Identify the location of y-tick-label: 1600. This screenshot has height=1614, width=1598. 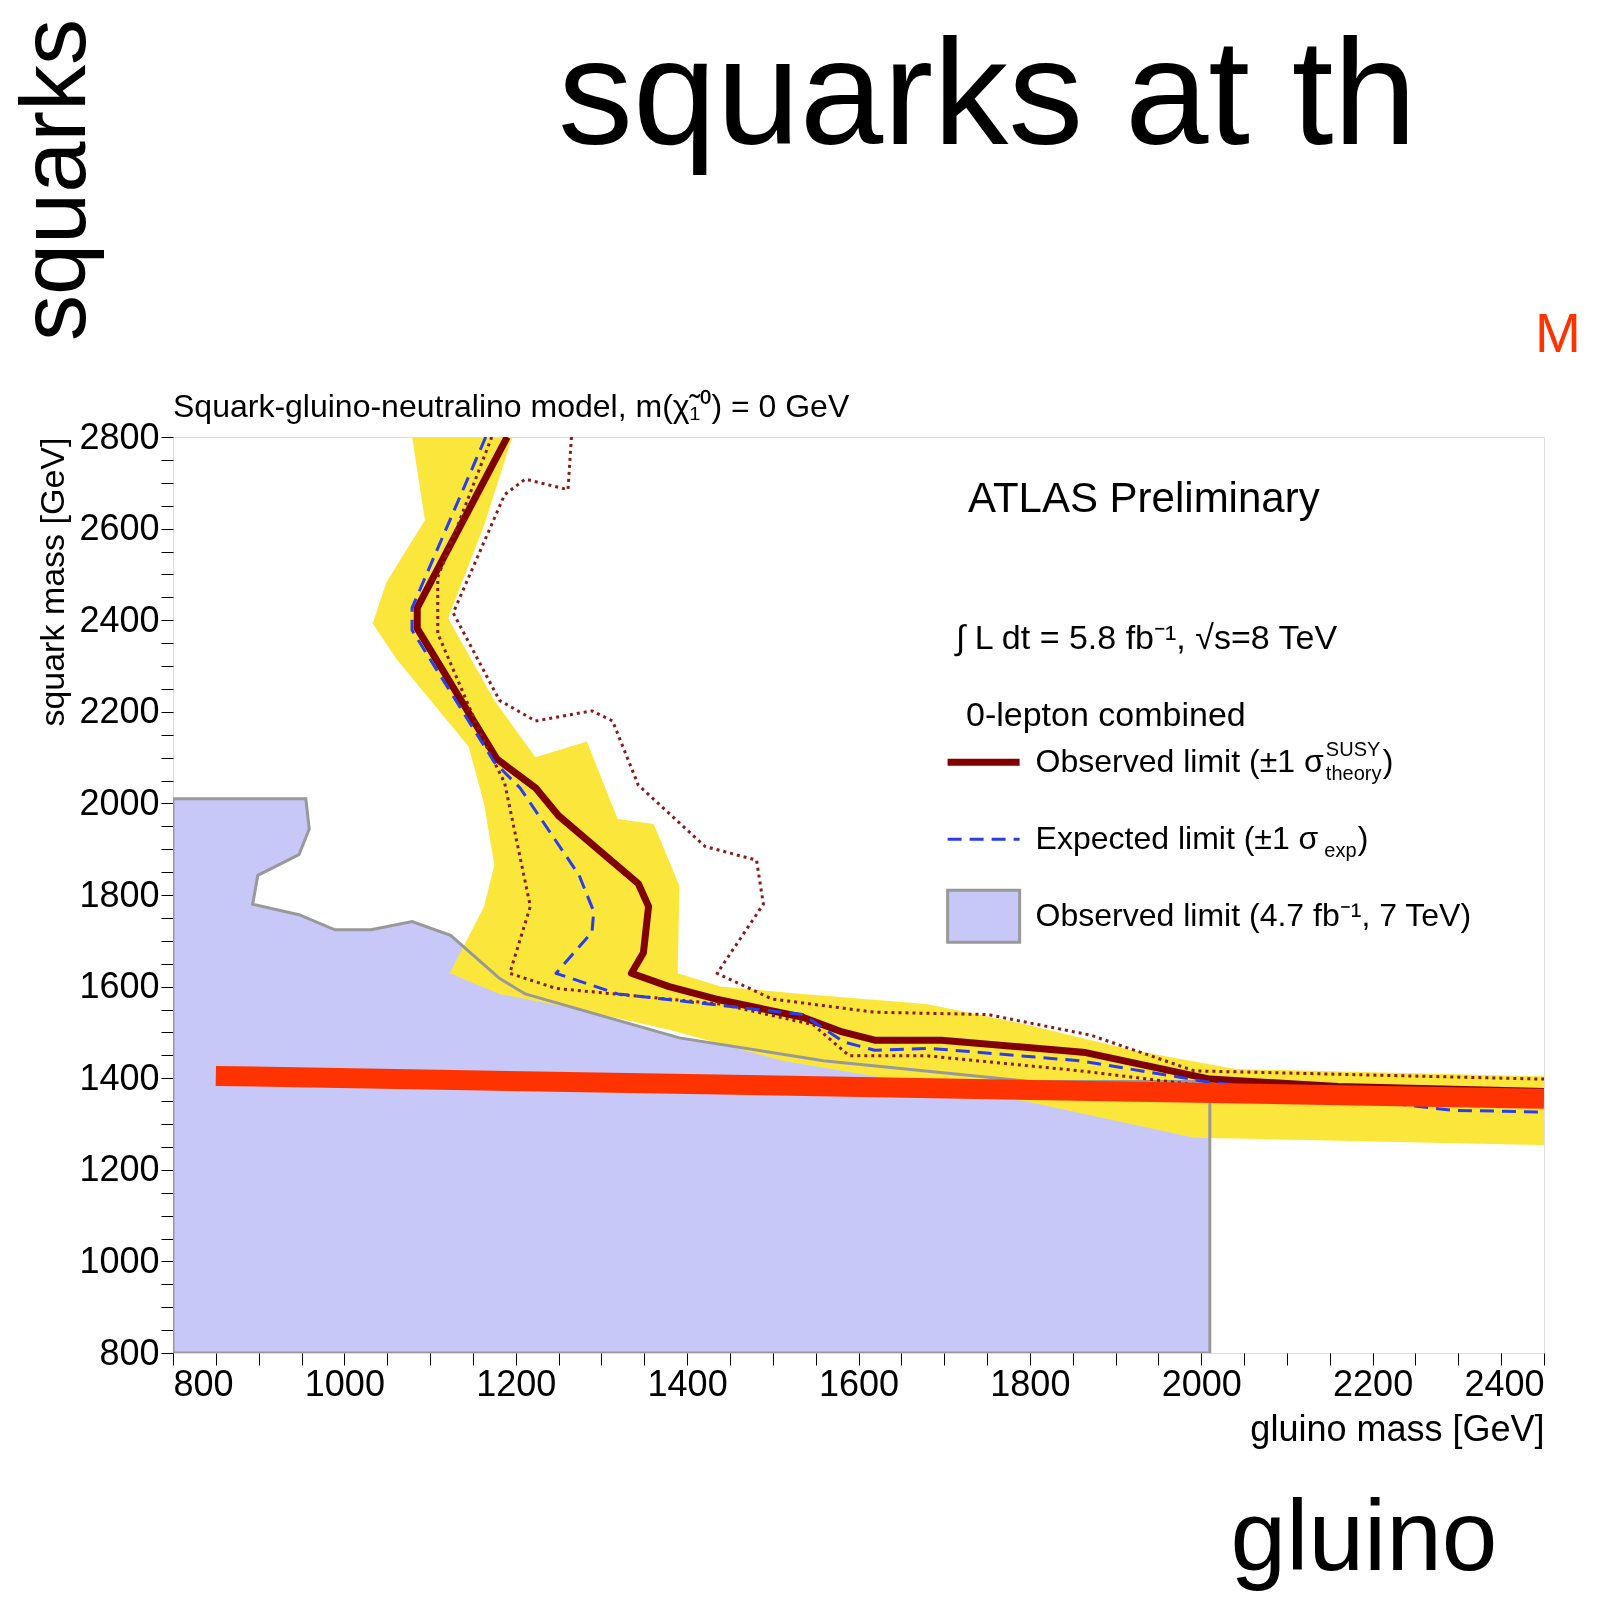
(119, 986).